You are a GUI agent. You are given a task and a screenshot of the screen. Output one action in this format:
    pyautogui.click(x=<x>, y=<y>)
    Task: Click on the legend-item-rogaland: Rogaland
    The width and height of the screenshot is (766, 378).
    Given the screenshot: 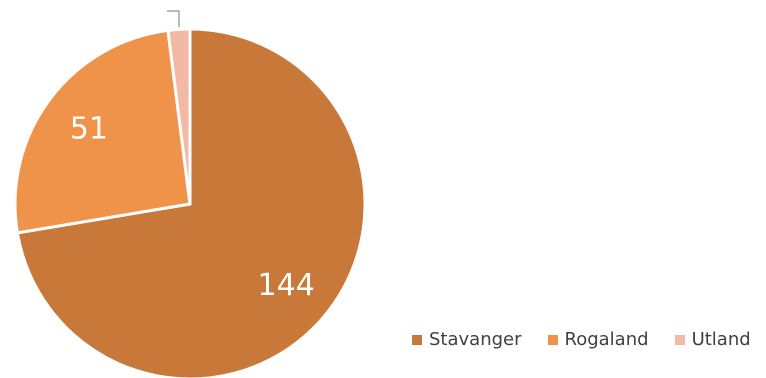 What is the action you would take?
    pyautogui.click(x=598, y=339)
    